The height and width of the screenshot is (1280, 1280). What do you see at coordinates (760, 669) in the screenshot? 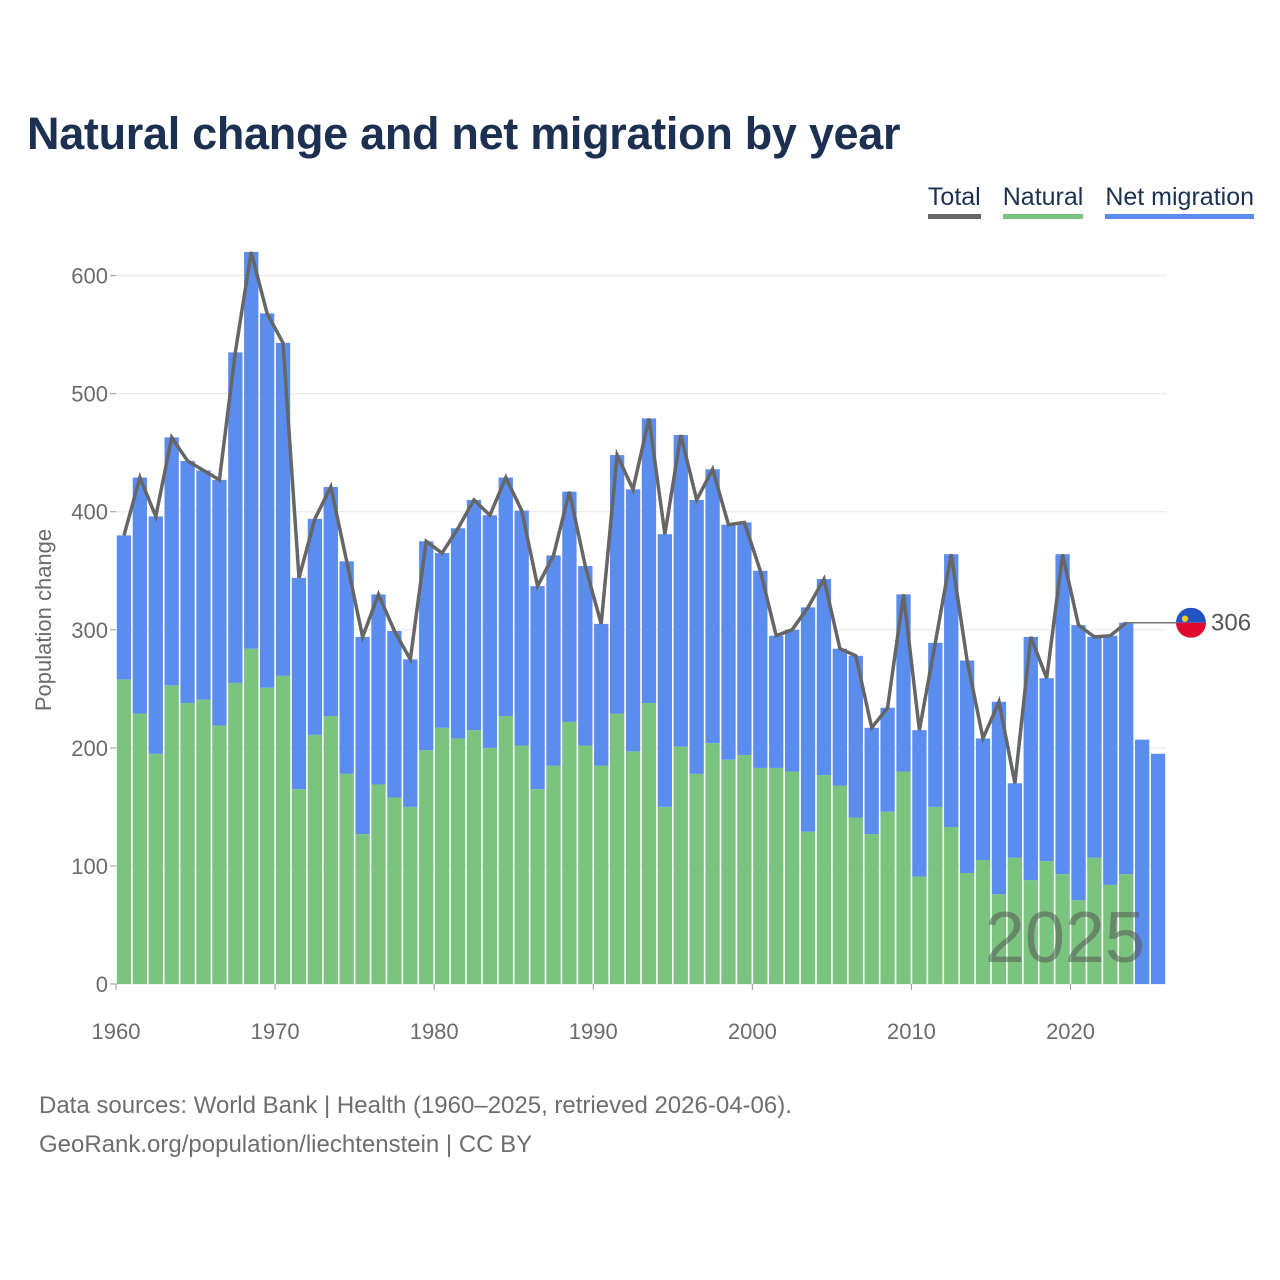
I see `bar-migration-2000` at bounding box center [760, 669].